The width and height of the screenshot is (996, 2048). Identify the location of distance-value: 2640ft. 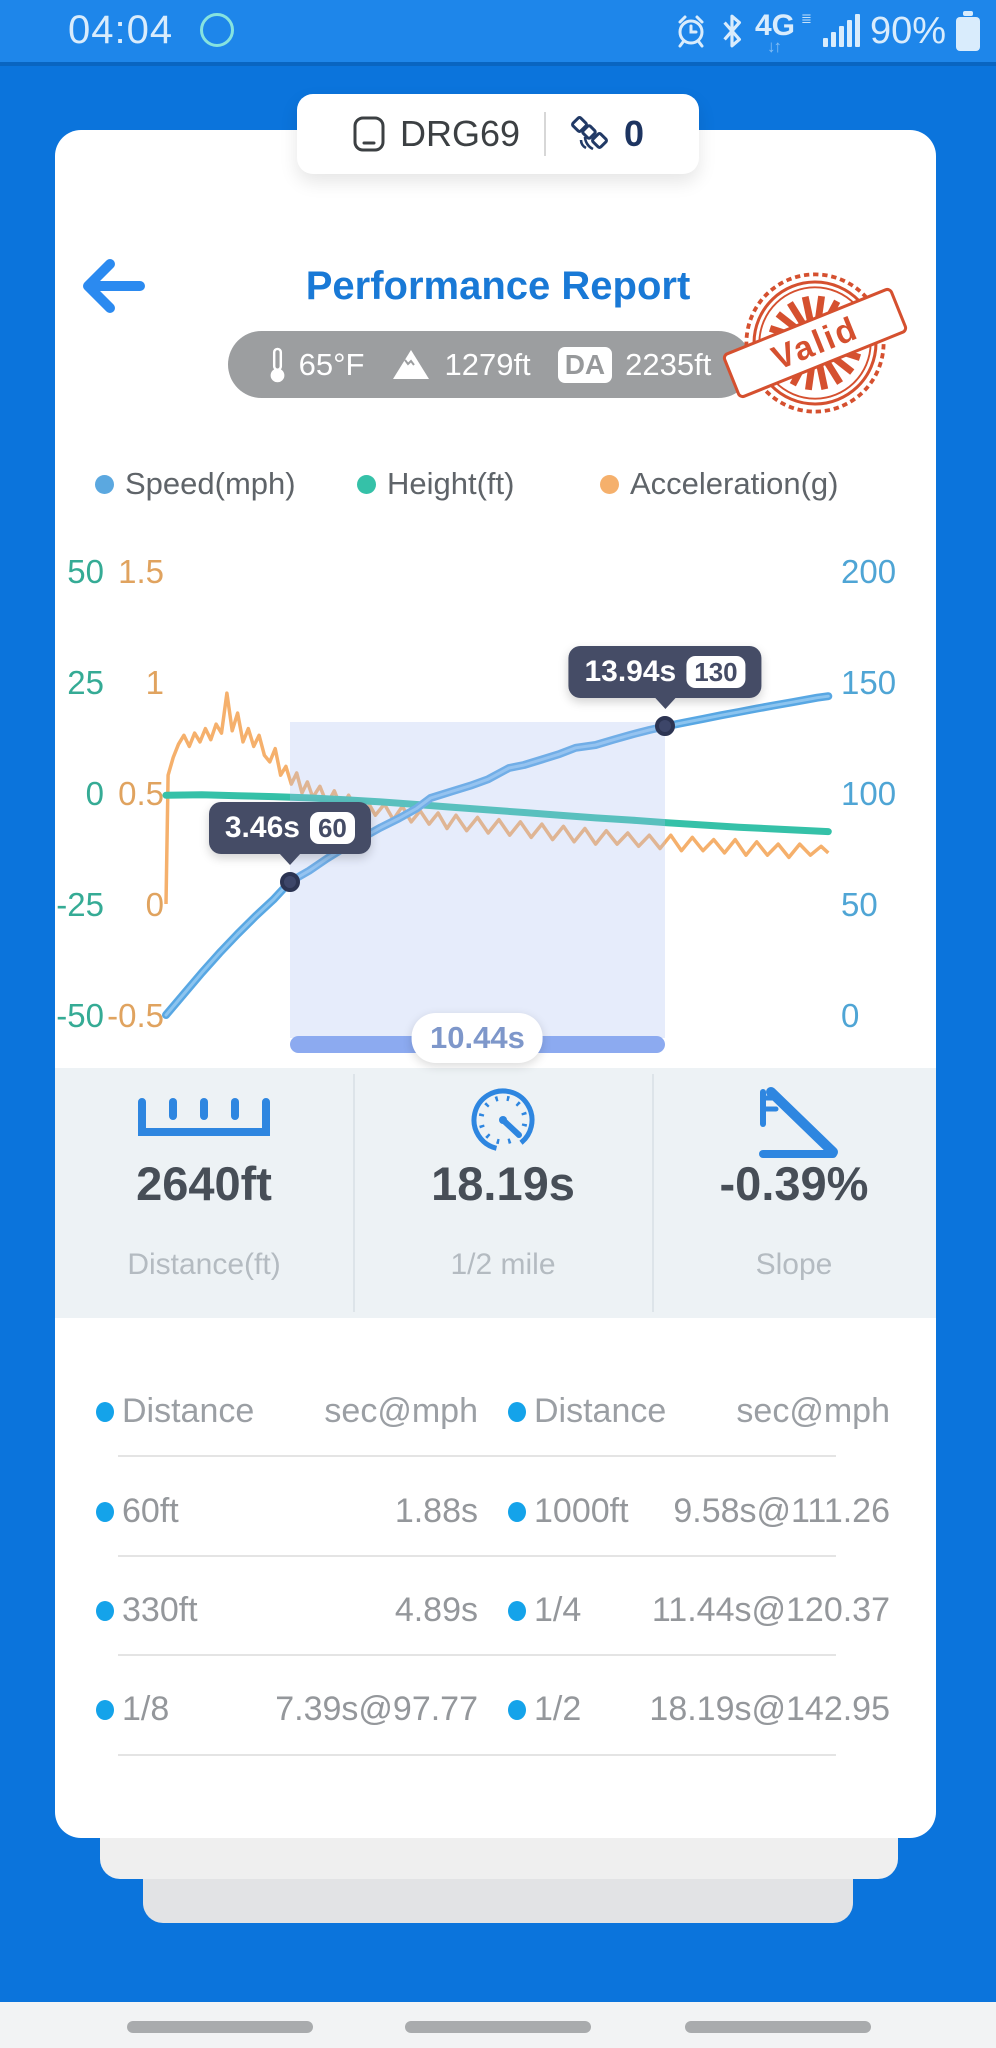
(204, 1183).